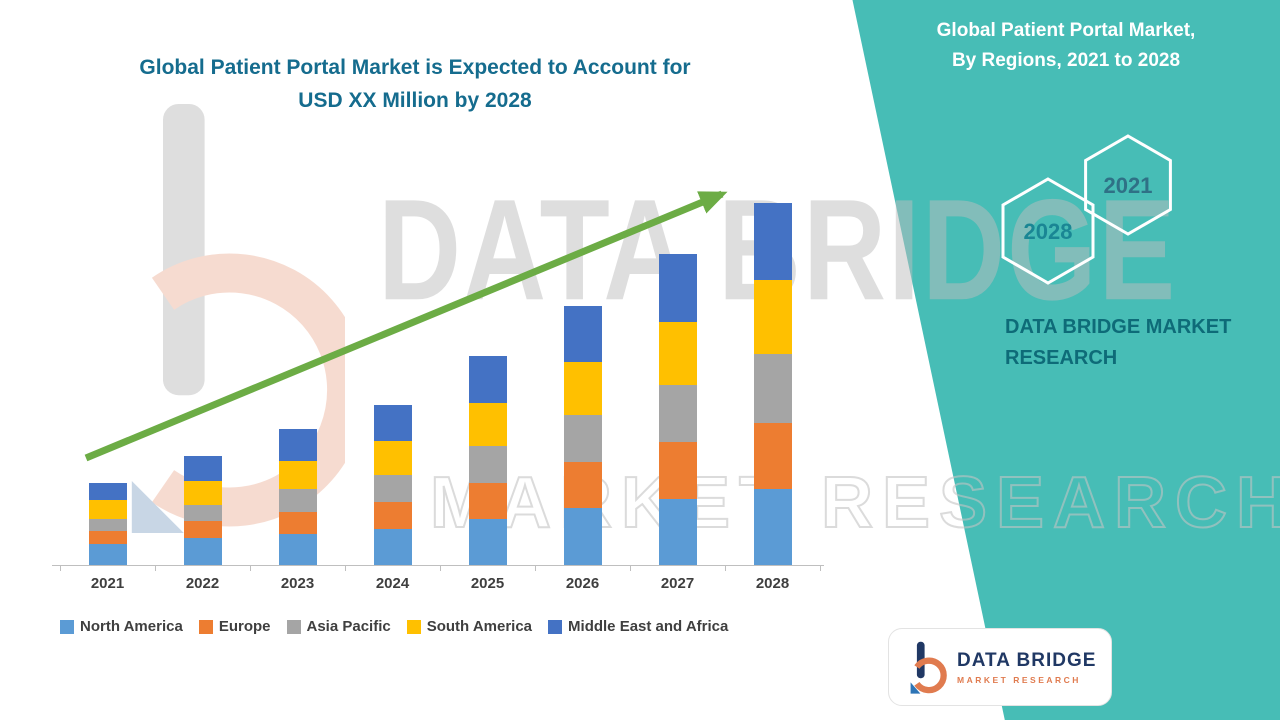 This screenshot has height=720, width=1280. What do you see at coordinates (297, 583) in the screenshot?
I see `x-axis-label-2023: 2023` at bounding box center [297, 583].